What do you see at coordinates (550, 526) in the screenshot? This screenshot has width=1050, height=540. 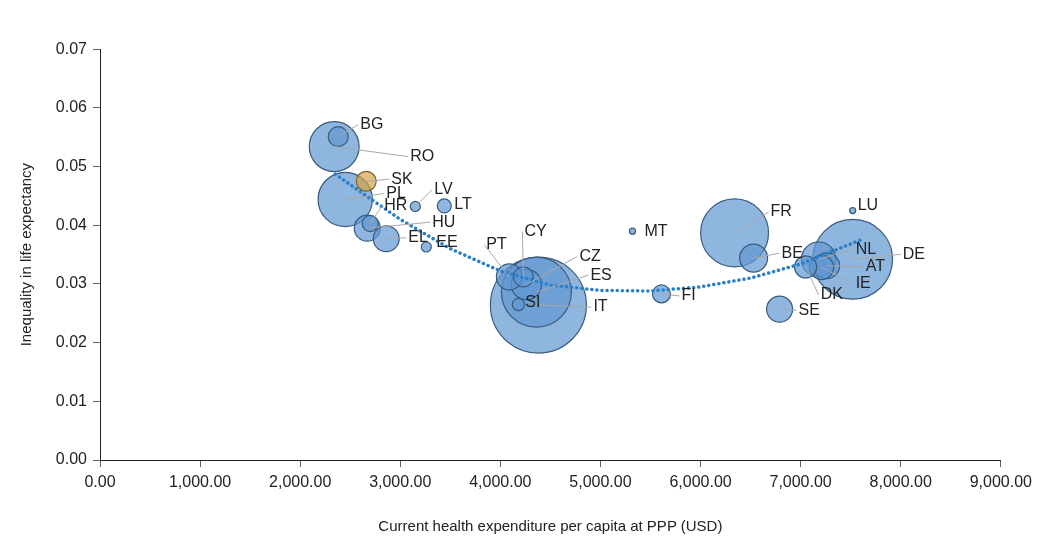 I see `x-axis-title: Current health expenditure per capita at PPP (USD)` at bounding box center [550, 526].